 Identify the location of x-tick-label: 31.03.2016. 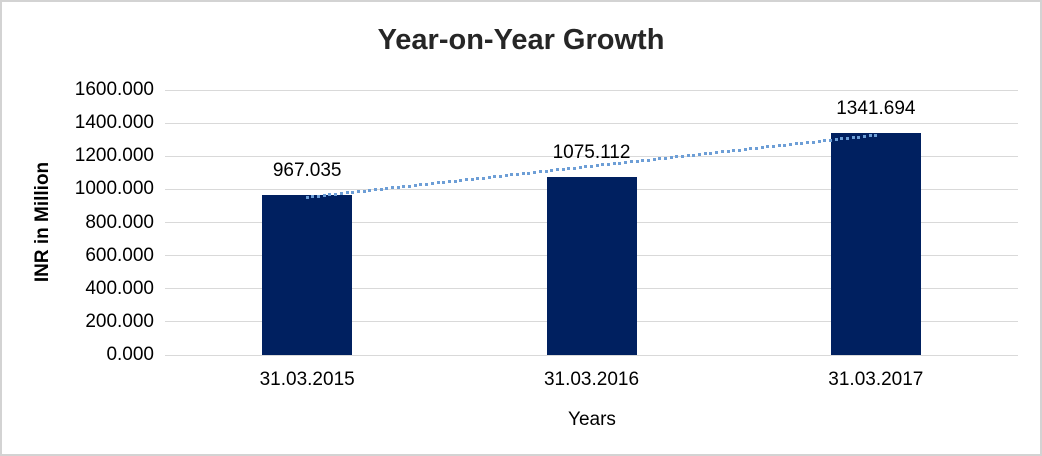
(591, 379).